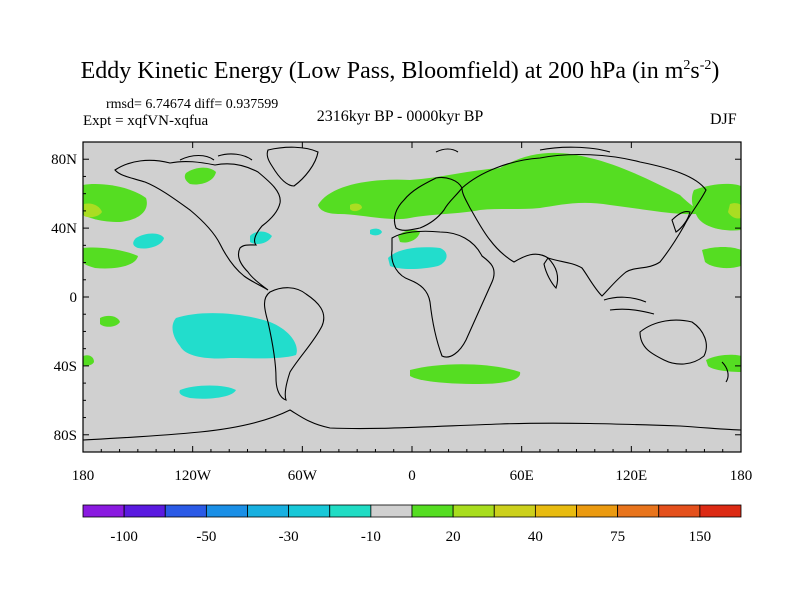  Describe the element at coordinates (110, 258) in the screenshot. I see `anomaly-subtropical-east-pacific` at that location.